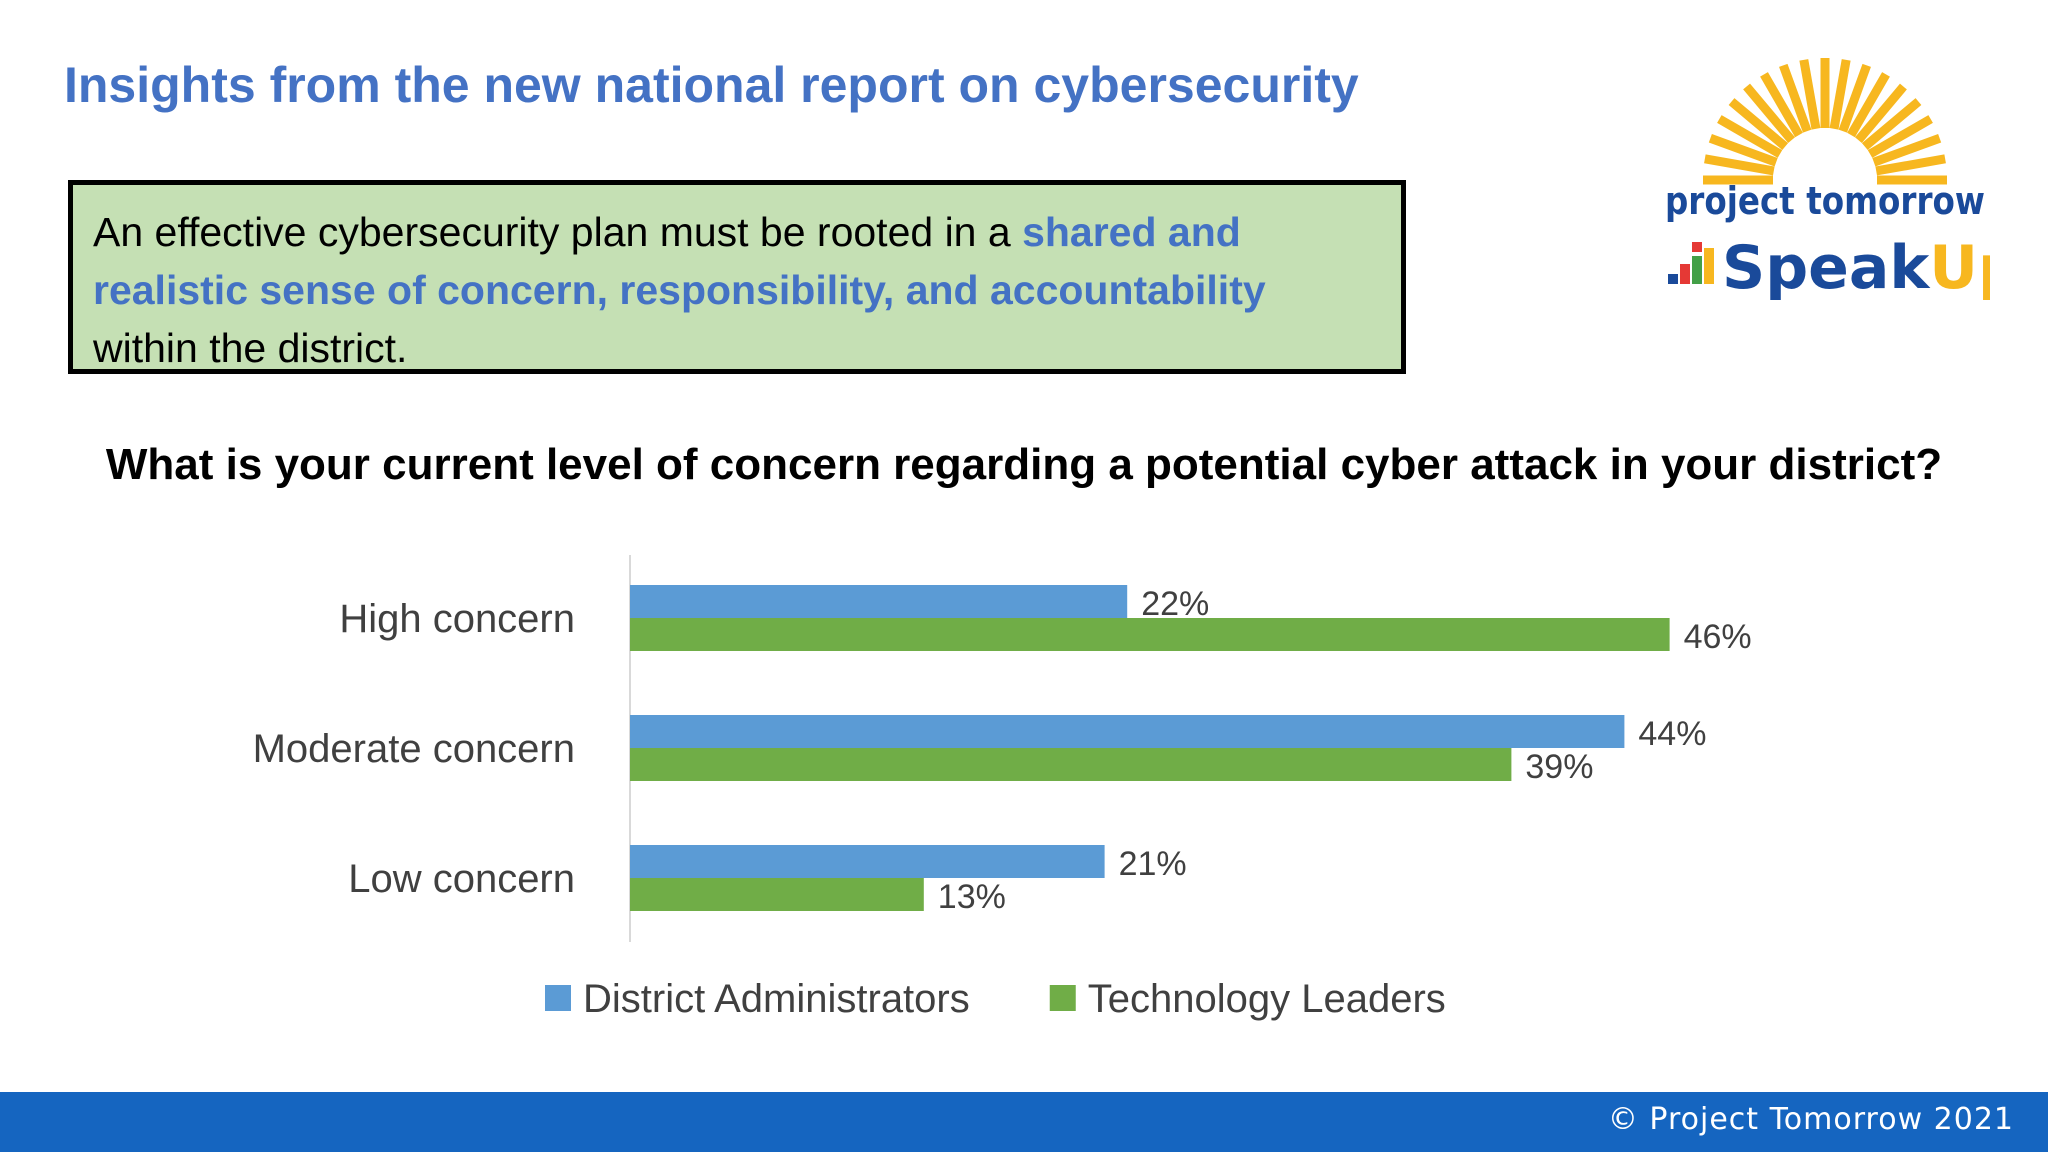  What do you see at coordinates (1559, 767) in the screenshot?
I see `data-label: 39%` at bounding box center [1559, 767].